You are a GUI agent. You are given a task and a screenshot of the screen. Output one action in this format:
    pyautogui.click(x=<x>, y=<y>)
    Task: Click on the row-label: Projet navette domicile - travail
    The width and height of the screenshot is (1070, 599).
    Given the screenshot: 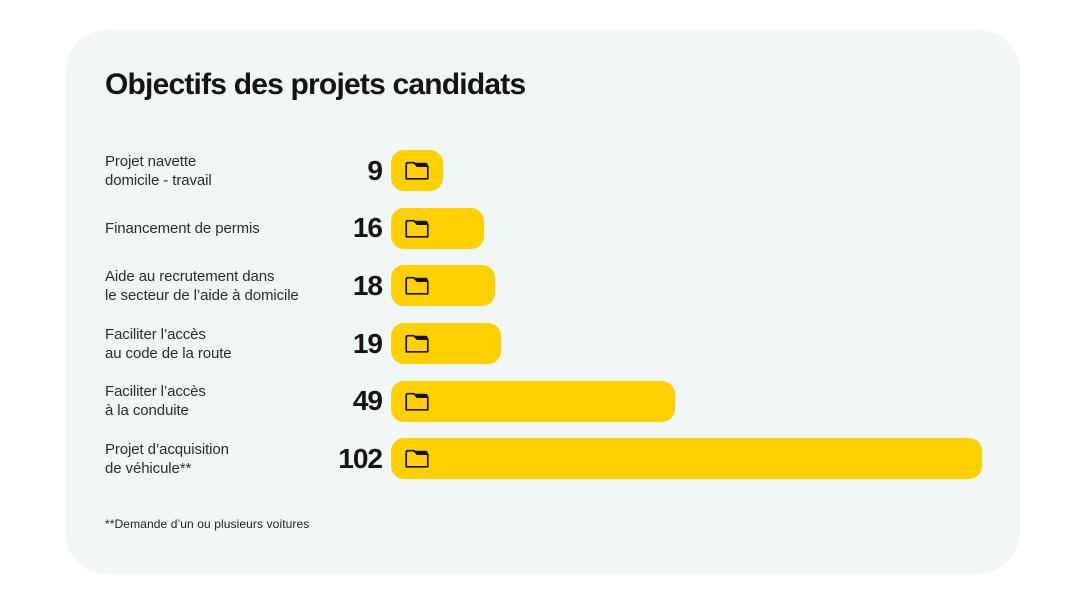 What is the action you would take?
    pyautogui.click(x=158, y=170)
    